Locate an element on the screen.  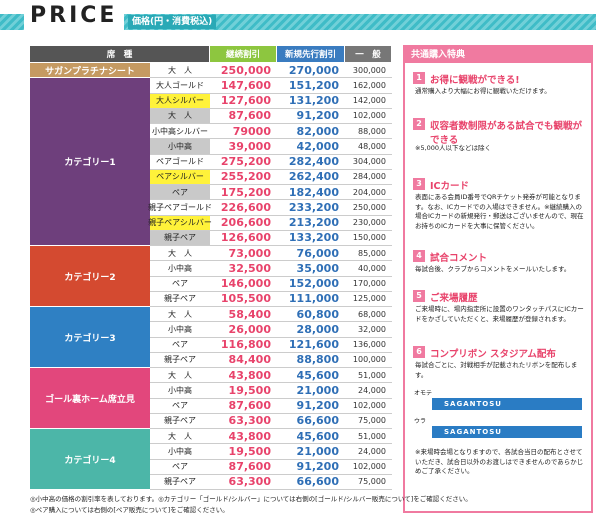
column-header: 新規先行割引 is located at coordinates (310, 54).